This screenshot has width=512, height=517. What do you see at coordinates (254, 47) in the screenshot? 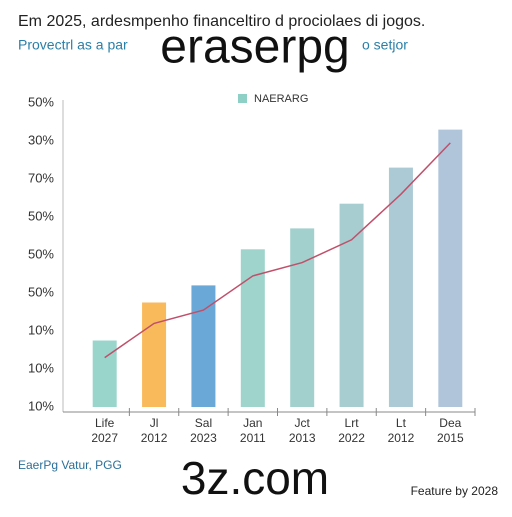
I see `watermark: eraserpg` at bounding box center [254, 47].